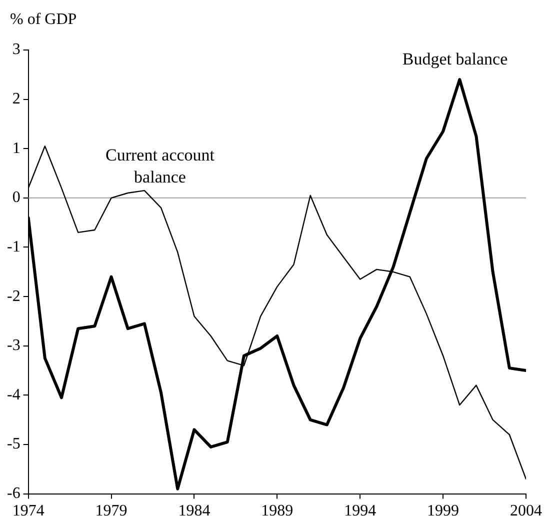 Image resolution: width=548 pixels, height=528 pixels. I want to click on y-tick-label: 1, so click(16, 148).